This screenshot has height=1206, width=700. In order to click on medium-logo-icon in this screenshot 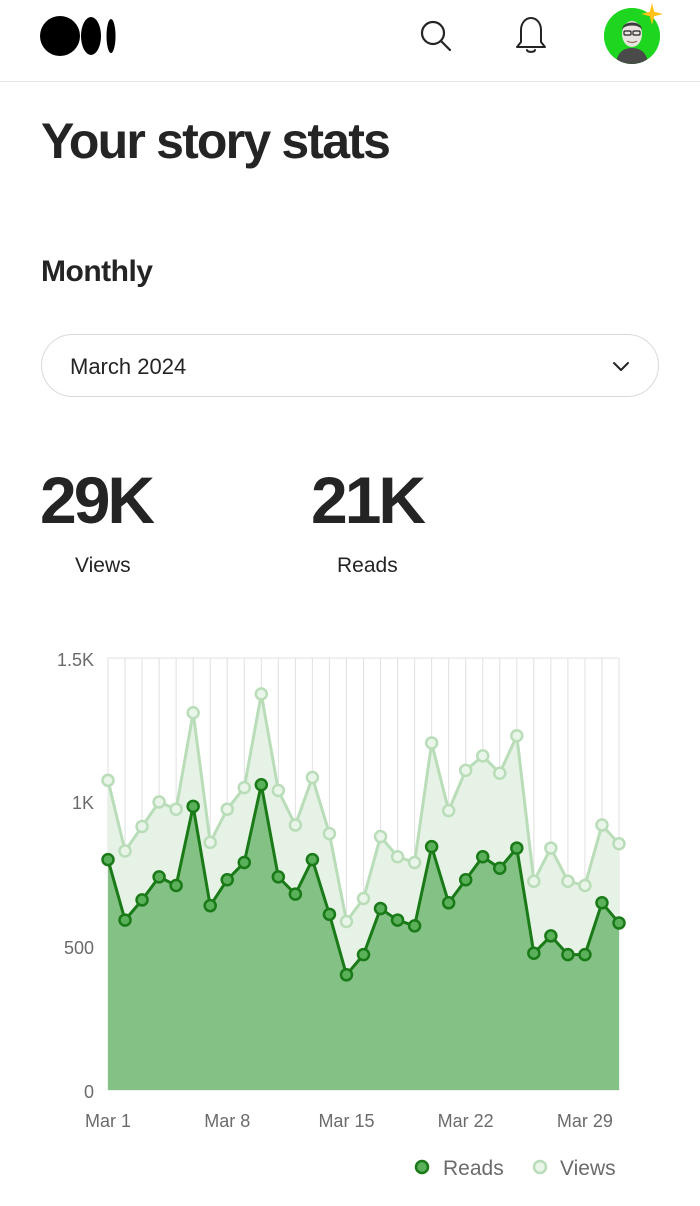, I will do `click(80, 36)`.